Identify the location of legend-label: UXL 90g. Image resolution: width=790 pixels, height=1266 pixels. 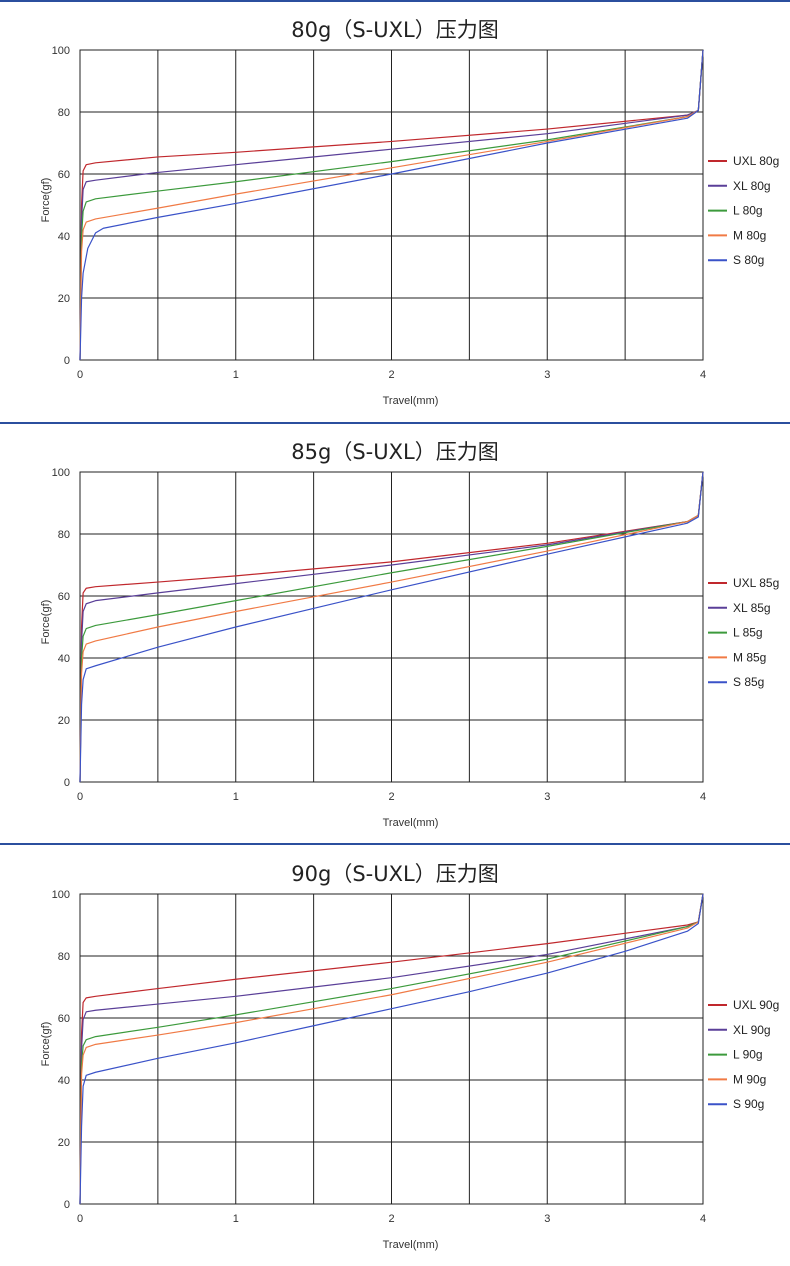
(756, 1005).